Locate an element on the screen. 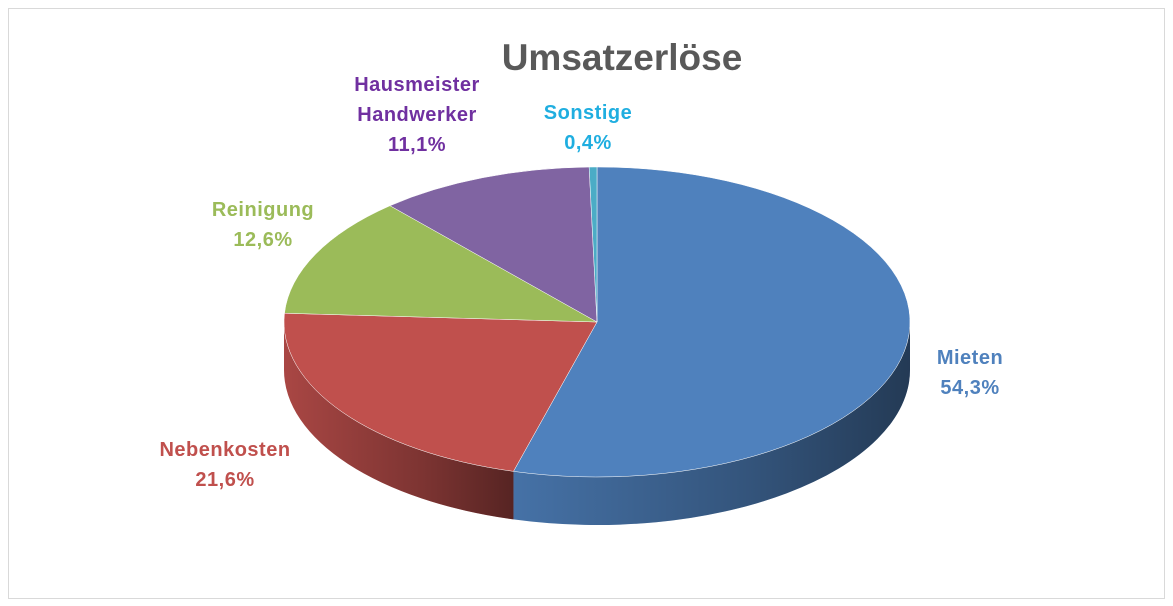 The image size is (1173, 606). value-label: 12,6% is located at coordinates (263, 240).